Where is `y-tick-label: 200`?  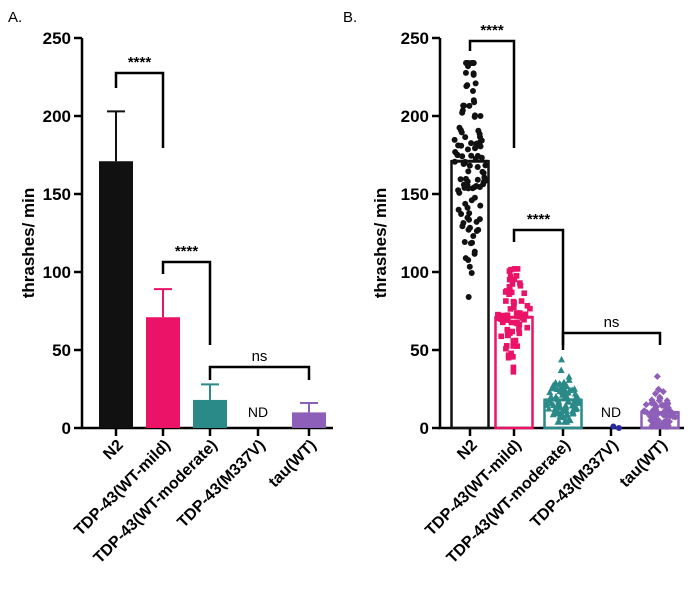
y-tick-label: 200 is located at coordinates (57, 116).